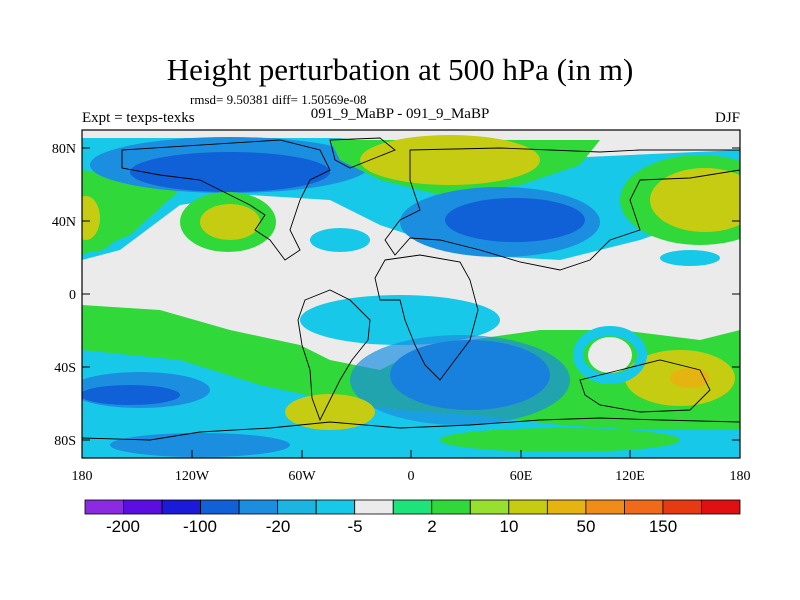 This screenshot has height=600, width=800. I want to click on coastline-eurasia, so click(562, 209).